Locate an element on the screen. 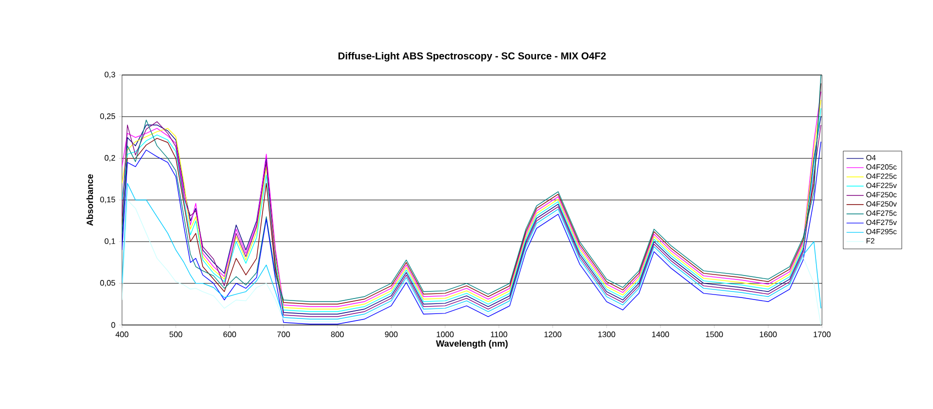 This screenshot has height=409, width=933. x-axis-title: Wavelength (nm) is located at coordinates (472, 344).